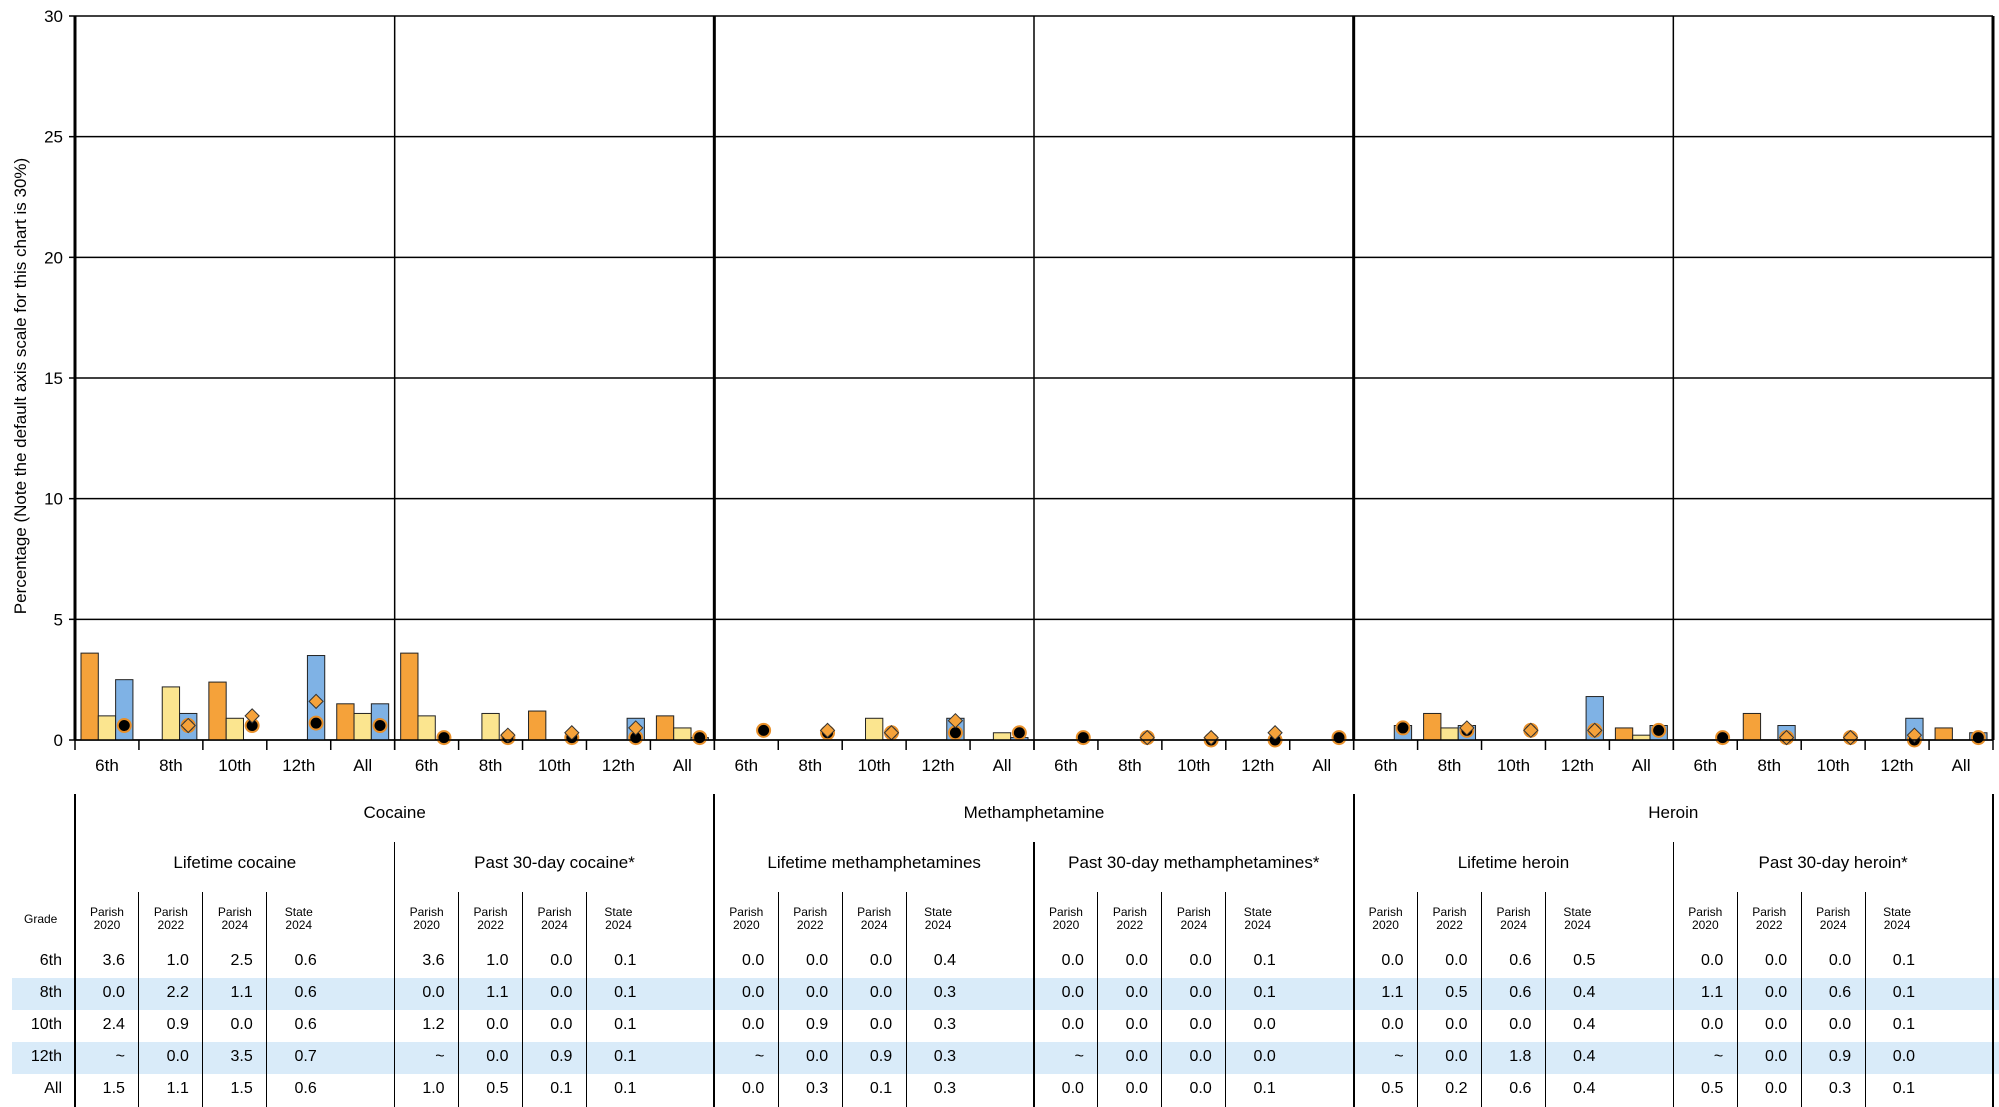 The height and width of the screenshot is (1107, 1999). I want to click on y-tick-label: 5, so click(58, 619).